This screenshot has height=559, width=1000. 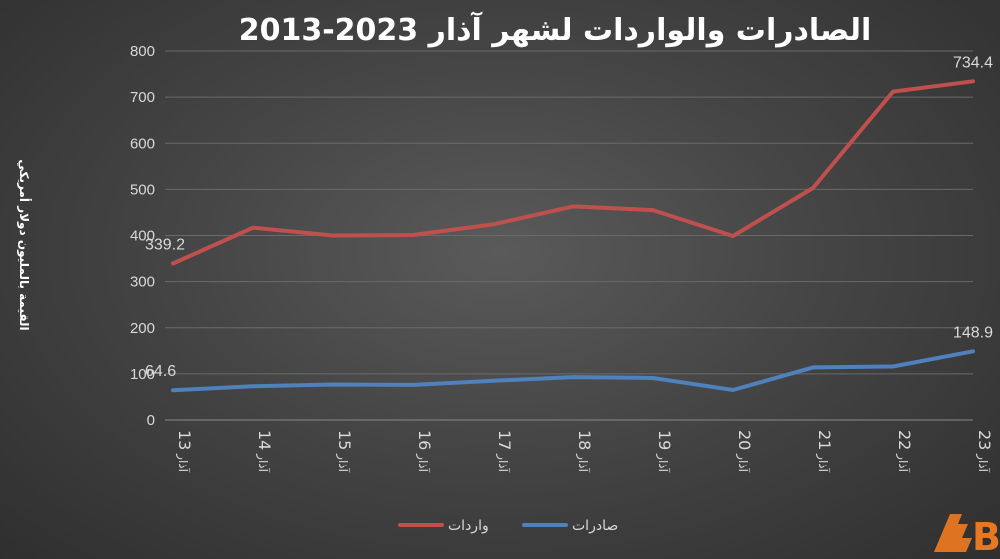 What do you see at coordinates (973, 332) in the screenshot?
I see `data-label: 148.9` at bounding box center [973, 332].